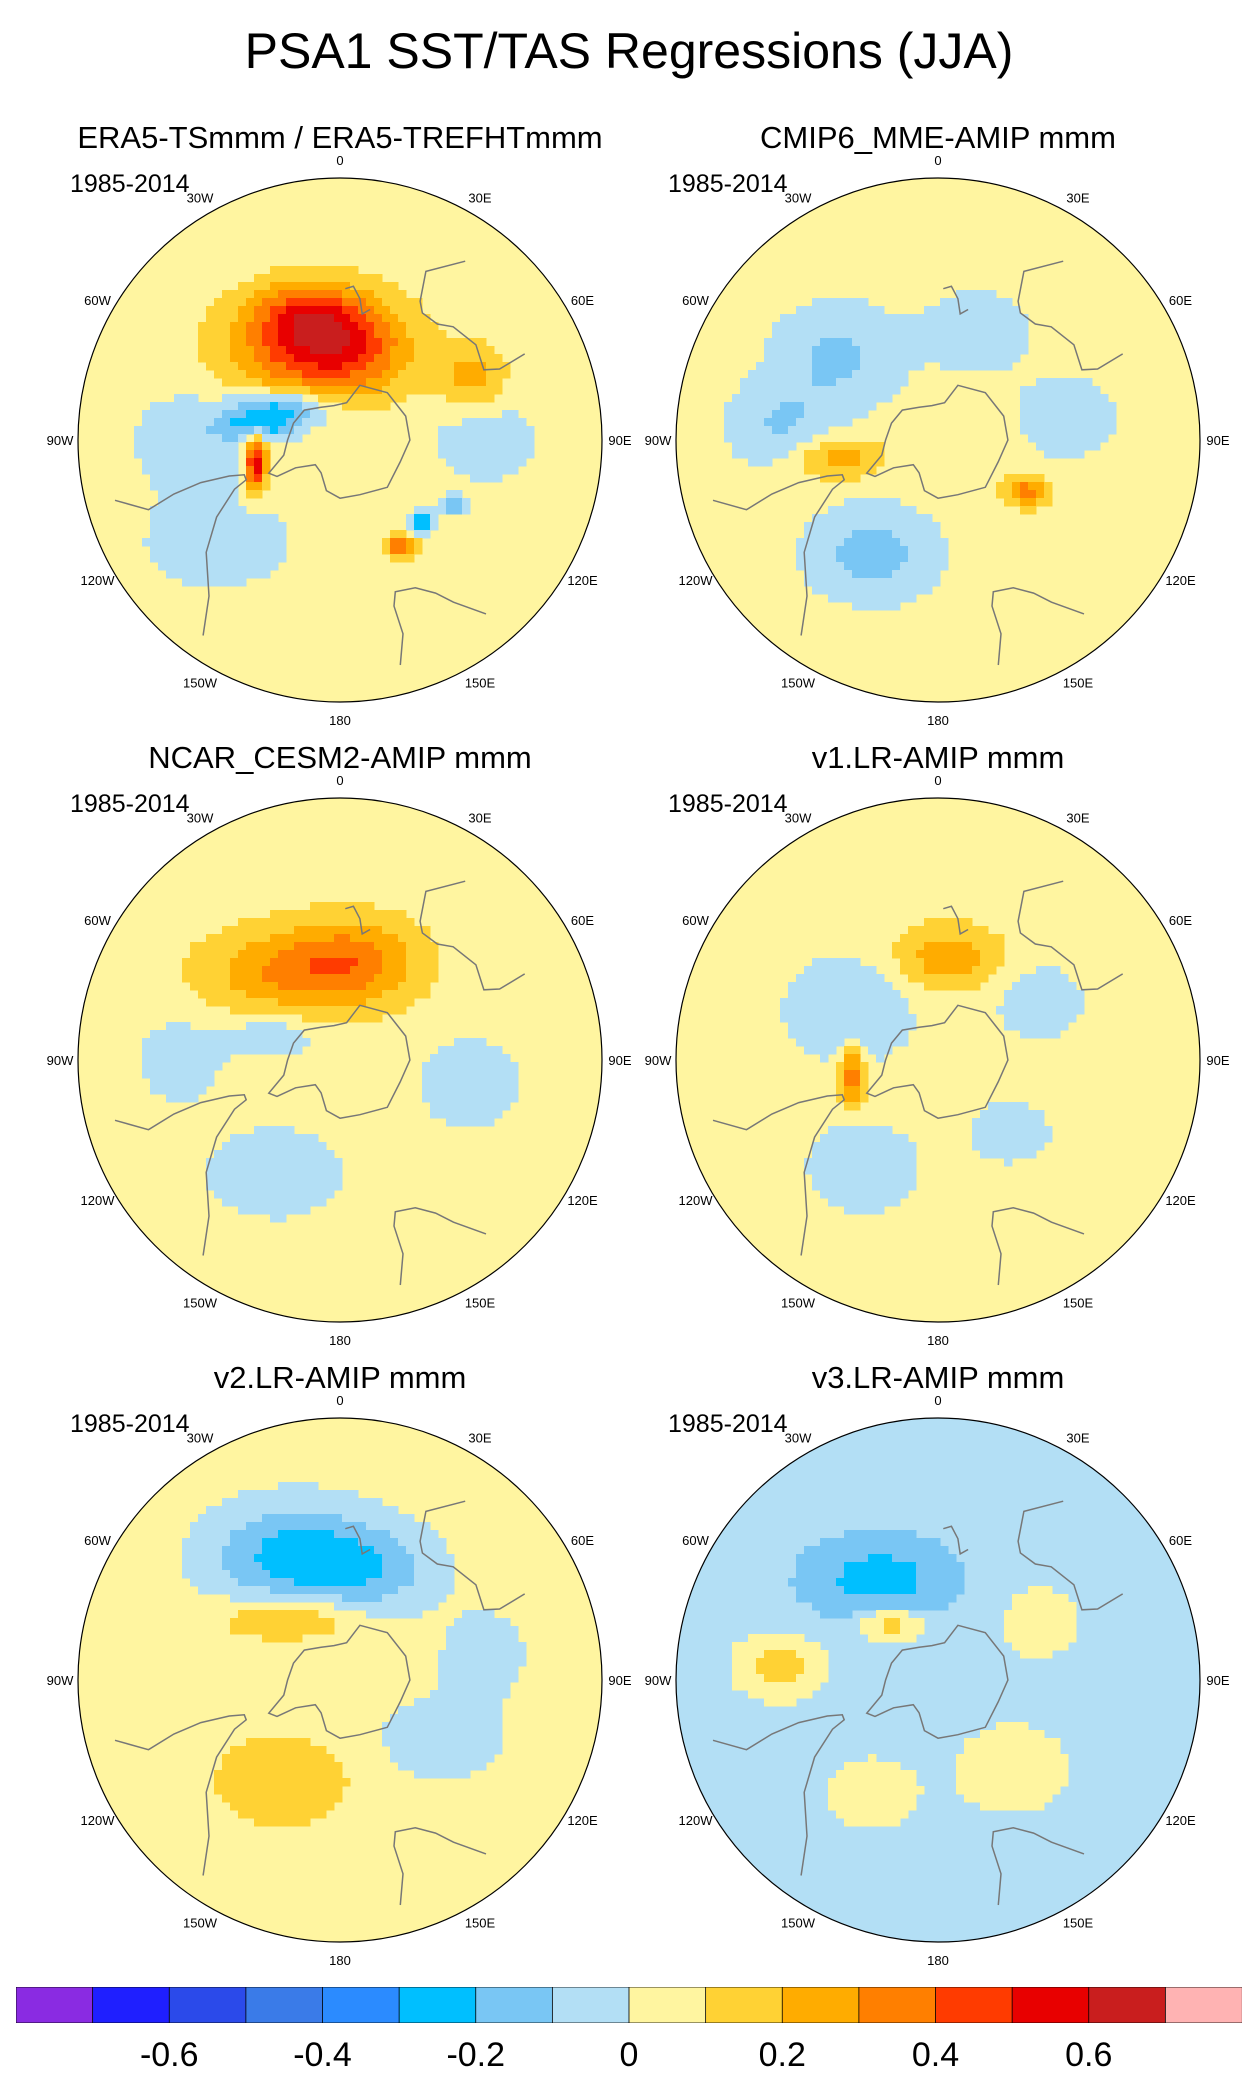 The height and width of the screenshot is (2091, 1258). I want to click on coastline, so click(440, 1246).